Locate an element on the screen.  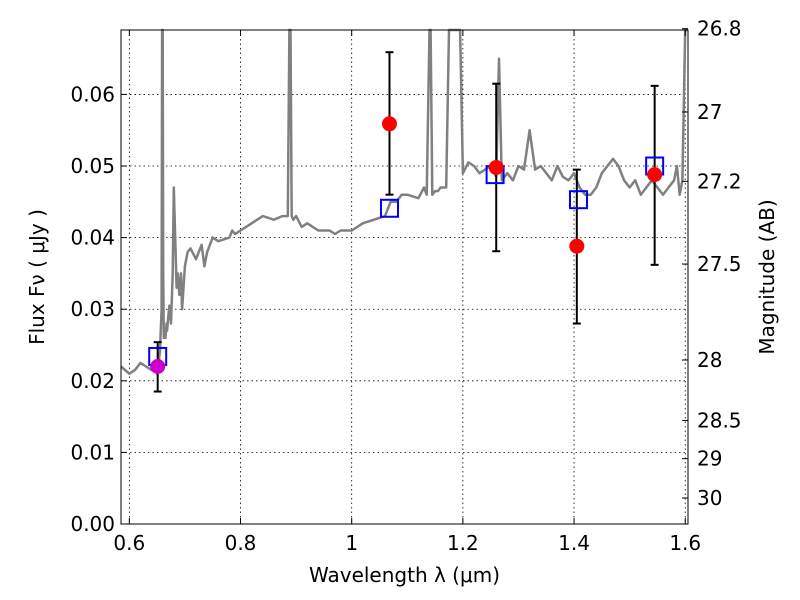
x-tick-label: 1.2 is located at coordinates (463, 543).